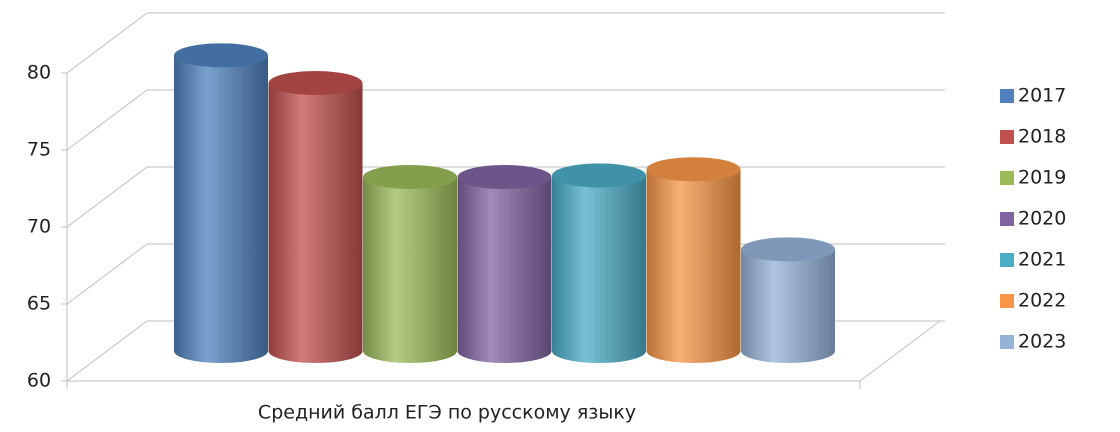 This screenshot has width=1120, height=432. I want to click on y-tick-label: 70, so click(39, 227).